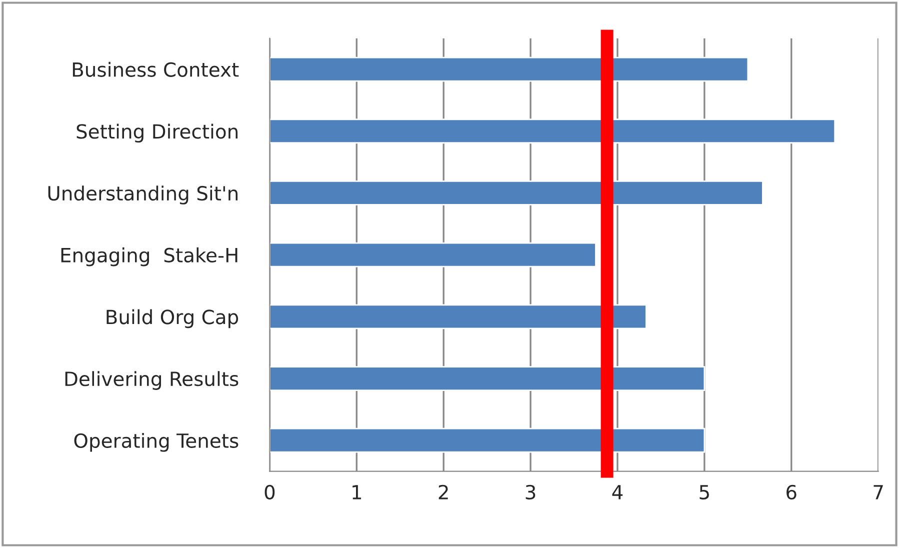 This screenshot has width=899, height=548. I want to click on x-tick-label: 5, so click(704, 492).